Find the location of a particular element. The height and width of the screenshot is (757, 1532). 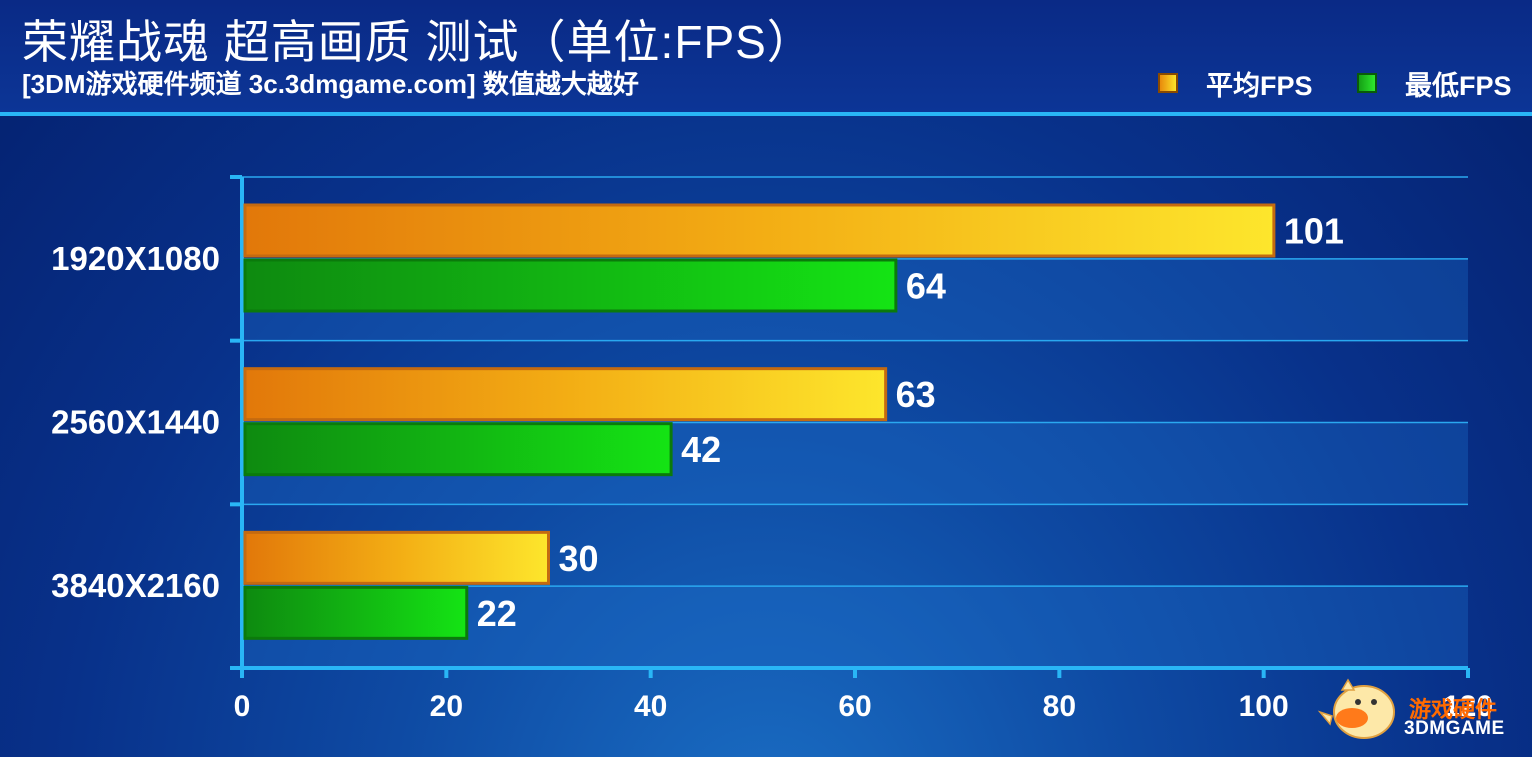

x-tick-label: 100 is located at coordinates (1264, 706).